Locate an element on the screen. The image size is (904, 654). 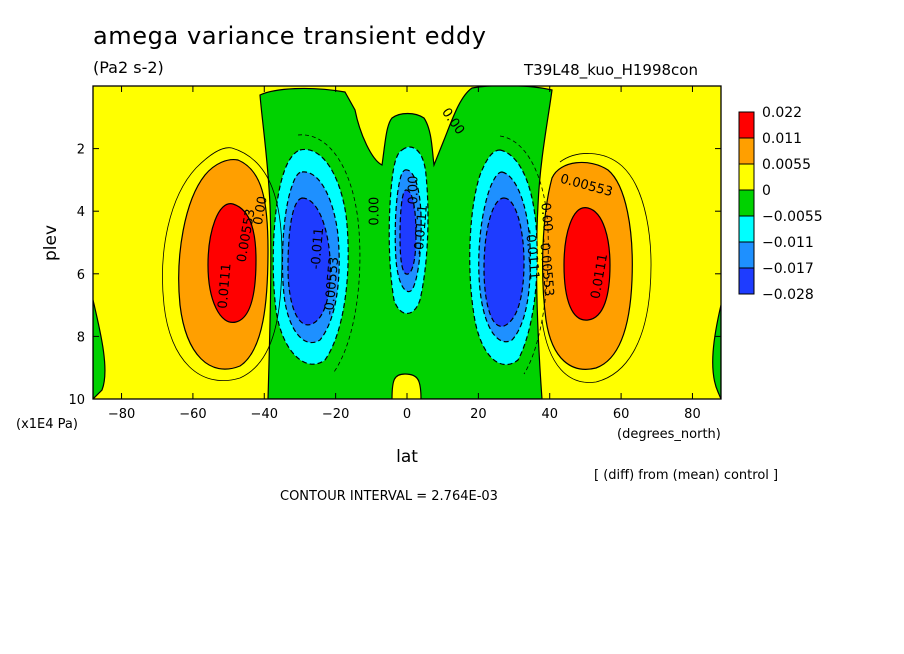
units-label: (Pa2 s-2) is located at coordinates (128, 67).